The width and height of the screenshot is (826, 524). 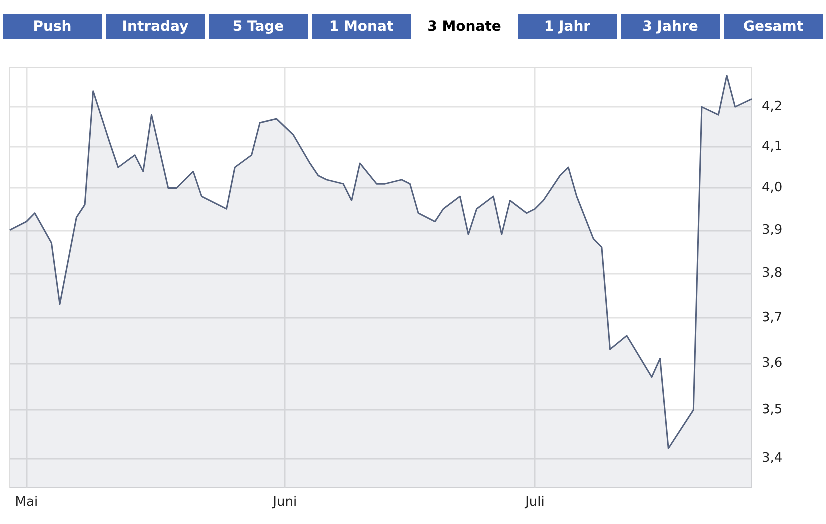 I want to click on text: 3 Jahre, so click(x=670, y=26).